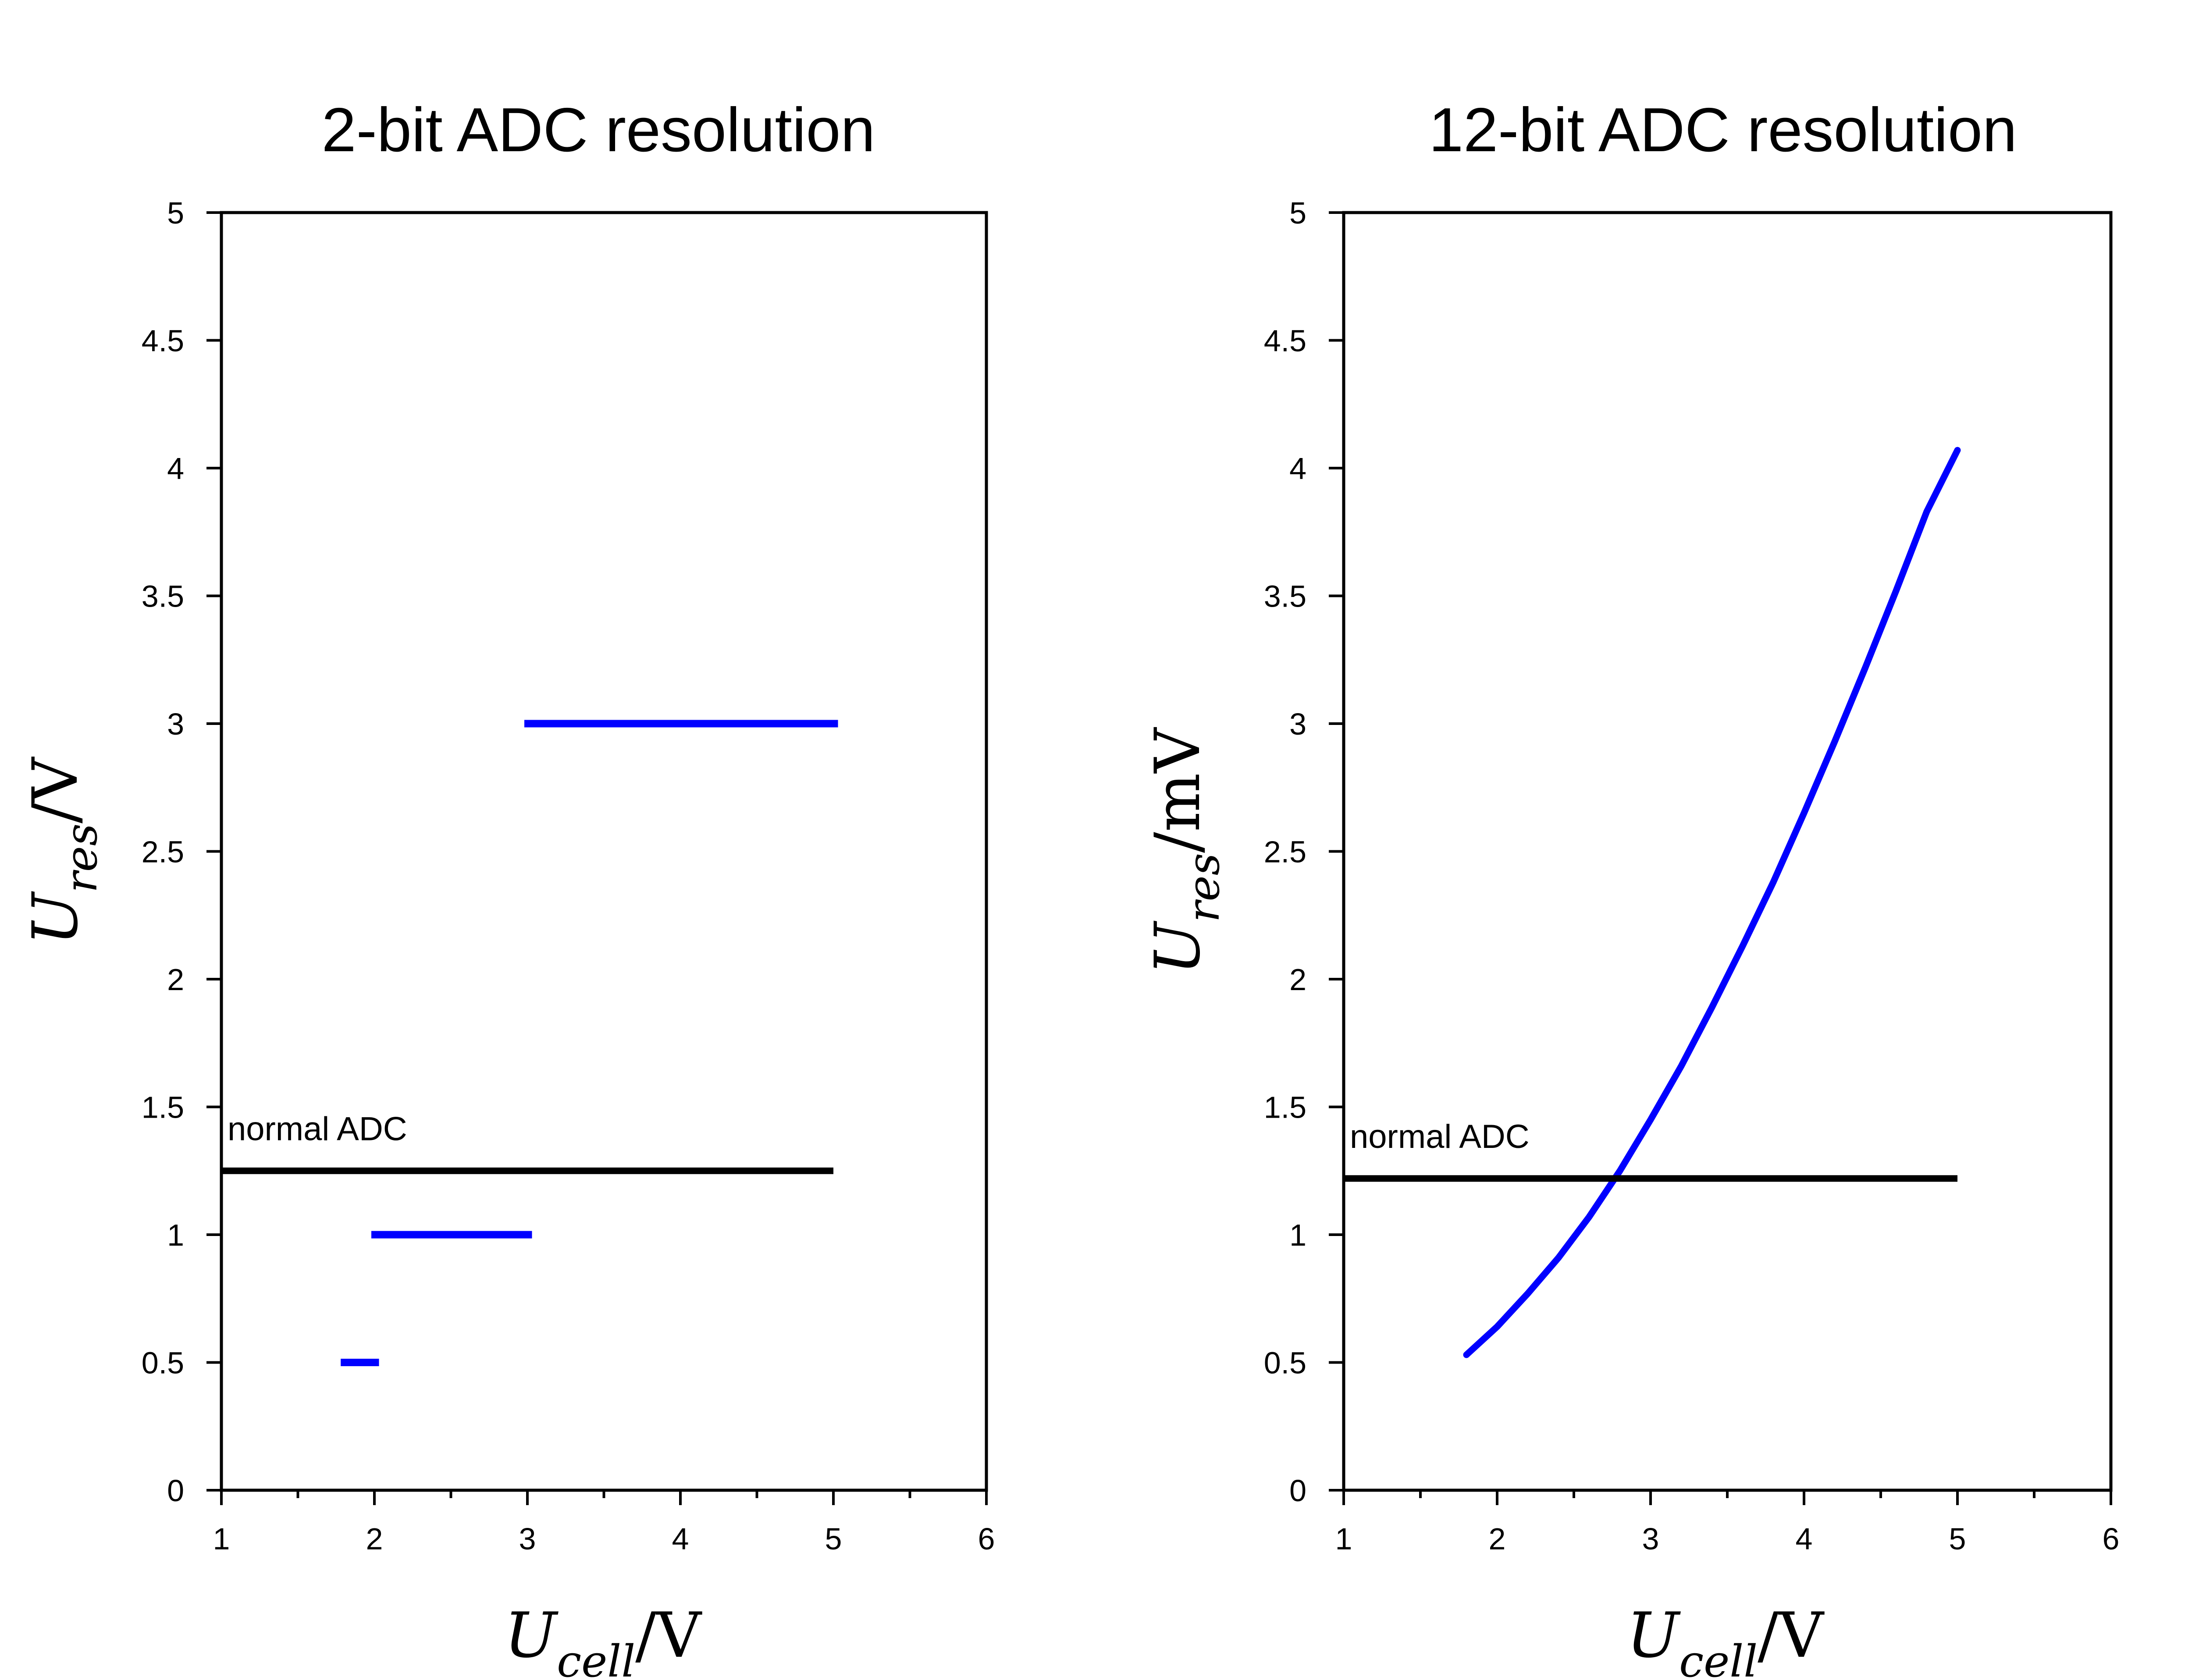 This screenshot has height=1680, width=2192. I want to click on chart-title: 12-bit ADC resolution, so click(1723, 130).